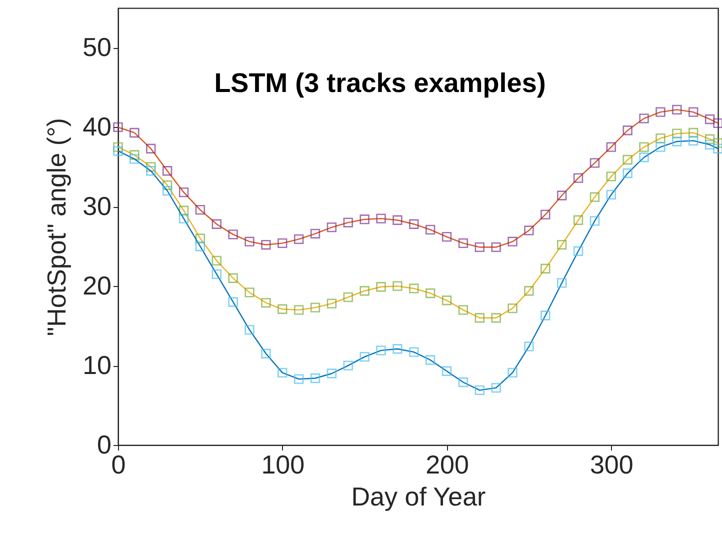 The height and width of the screenshot is (551, 722). What do you see at coordinates (447, 465) in the screenshot?
I see `x-tick-label: 200` at bounding box center [447, 465].